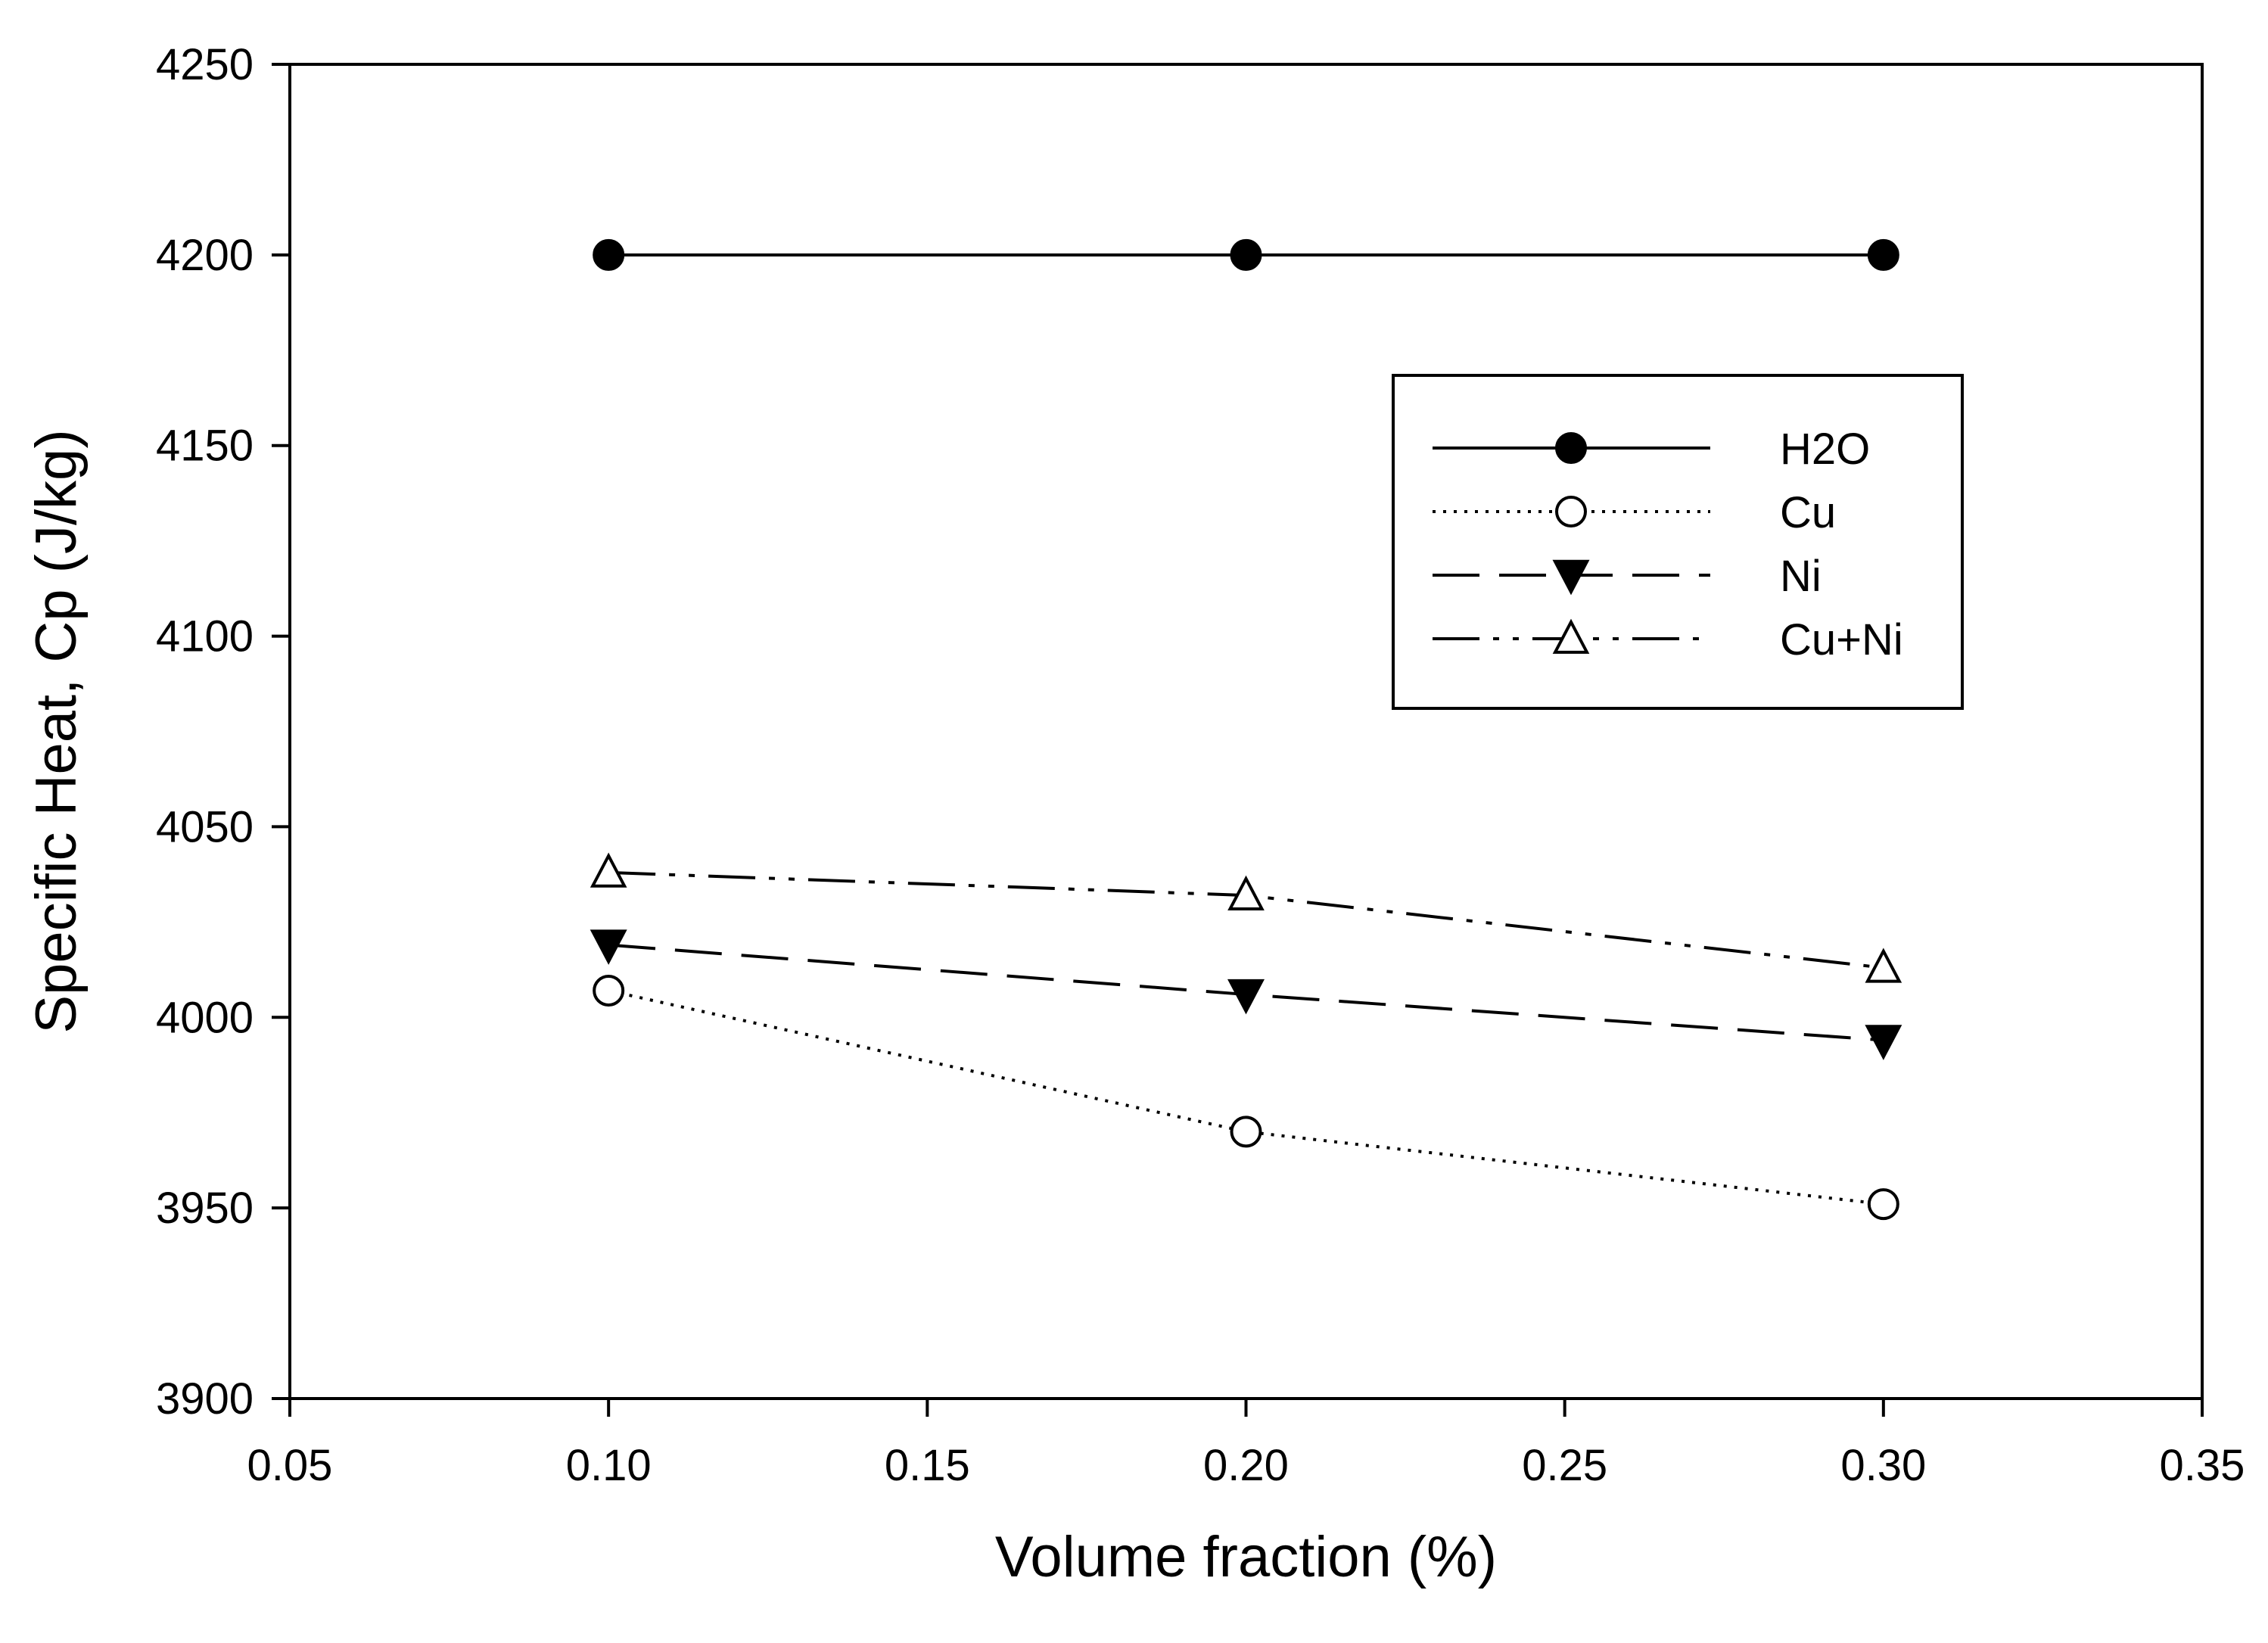 The image size is (2268, 1643). What do you see at coordinates (56, 731) in the screenshot?
I see `y-axis-title: Specific Heat, Cp (J/kg)` at bounding box center [56, 731].